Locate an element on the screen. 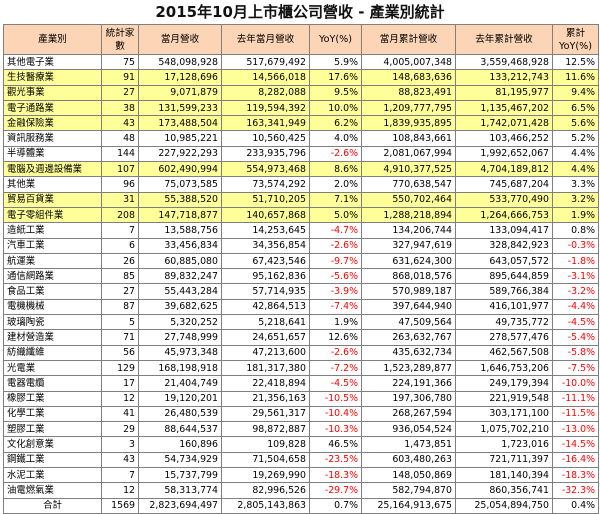 The image size is (600, 514). prev-year-monthly-revenue-cell: 140,657,868 is located at coordinates (265, 215).